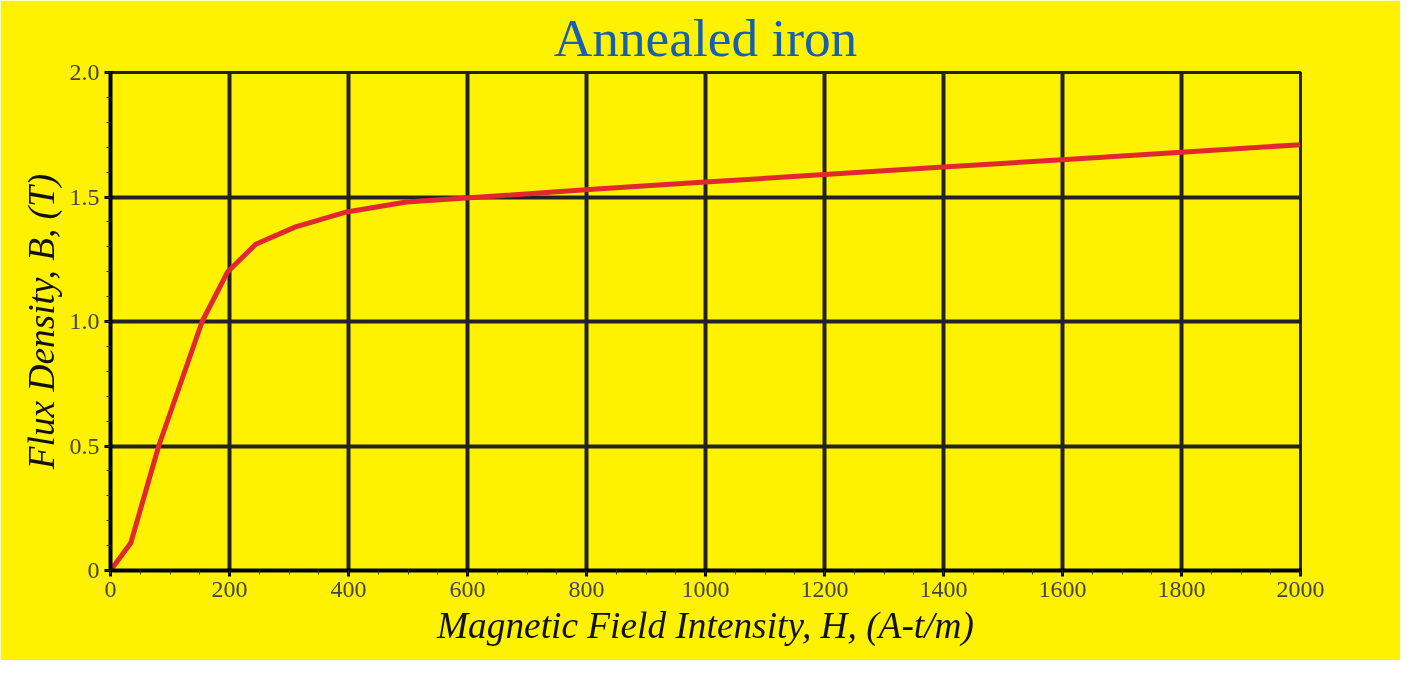 This screenshot has height=676, width=1410. Describe the element at coordinates (586, 588) in the screenshot. I see `x-tick-label: 800` at that location.